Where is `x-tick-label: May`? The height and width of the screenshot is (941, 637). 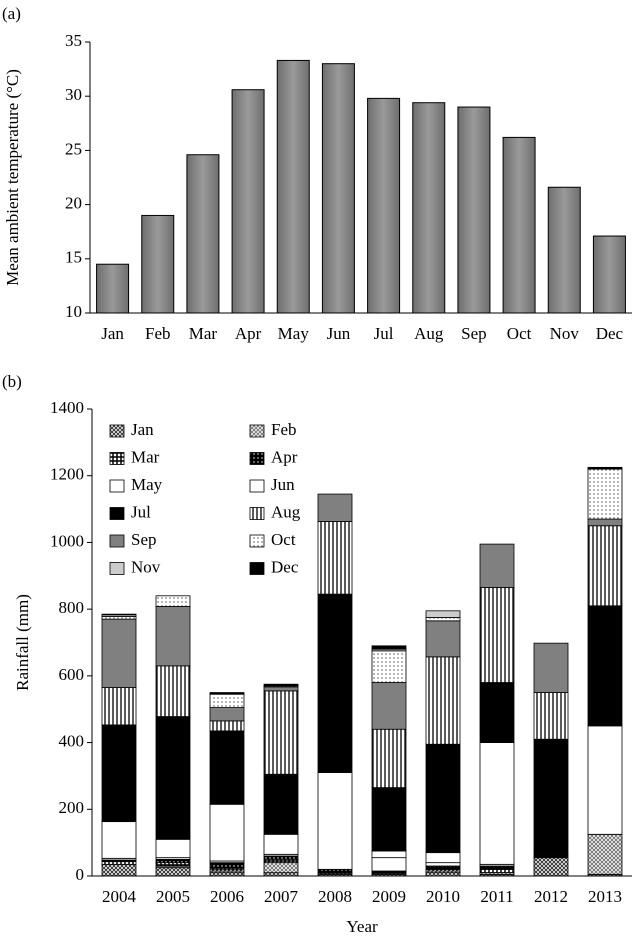
x-tick-label: May is located at coordinates (294, 333).